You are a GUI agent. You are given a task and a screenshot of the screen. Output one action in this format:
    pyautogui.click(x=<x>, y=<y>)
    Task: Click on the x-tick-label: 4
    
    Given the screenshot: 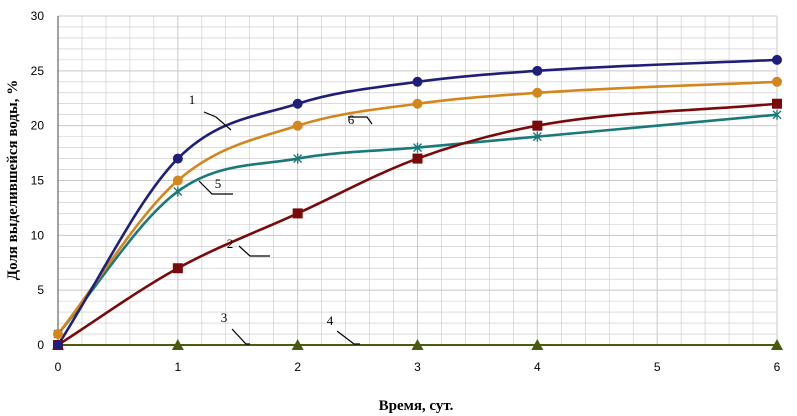 What is the action you would take?
    pyautogui.click(x=537, y=367)
    